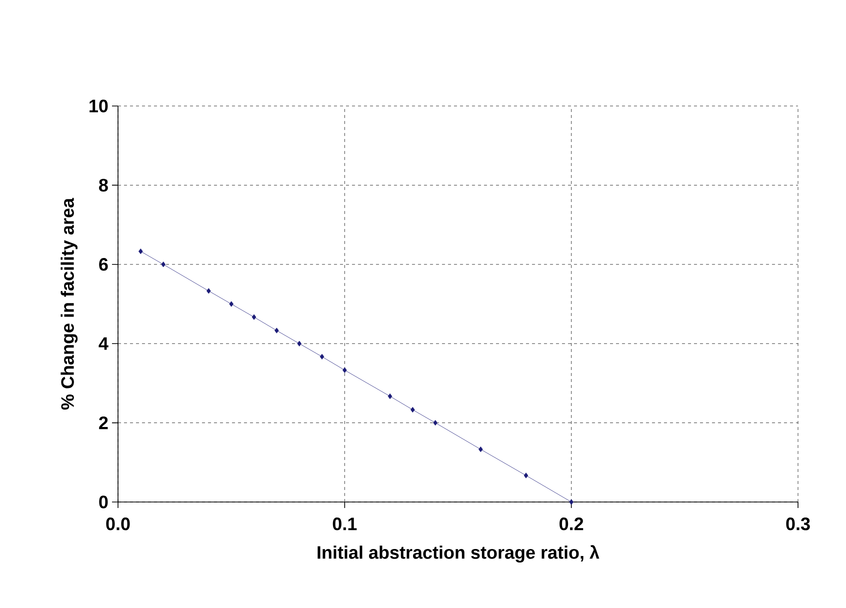 Image resolution: width=846 pixels, height=608 pixels. What do you see at coordinates (459, 553) in the screenshot?
I see `x-axis-title: Initial abstraction storage ratio, λ` at bounding box center [459, 553].